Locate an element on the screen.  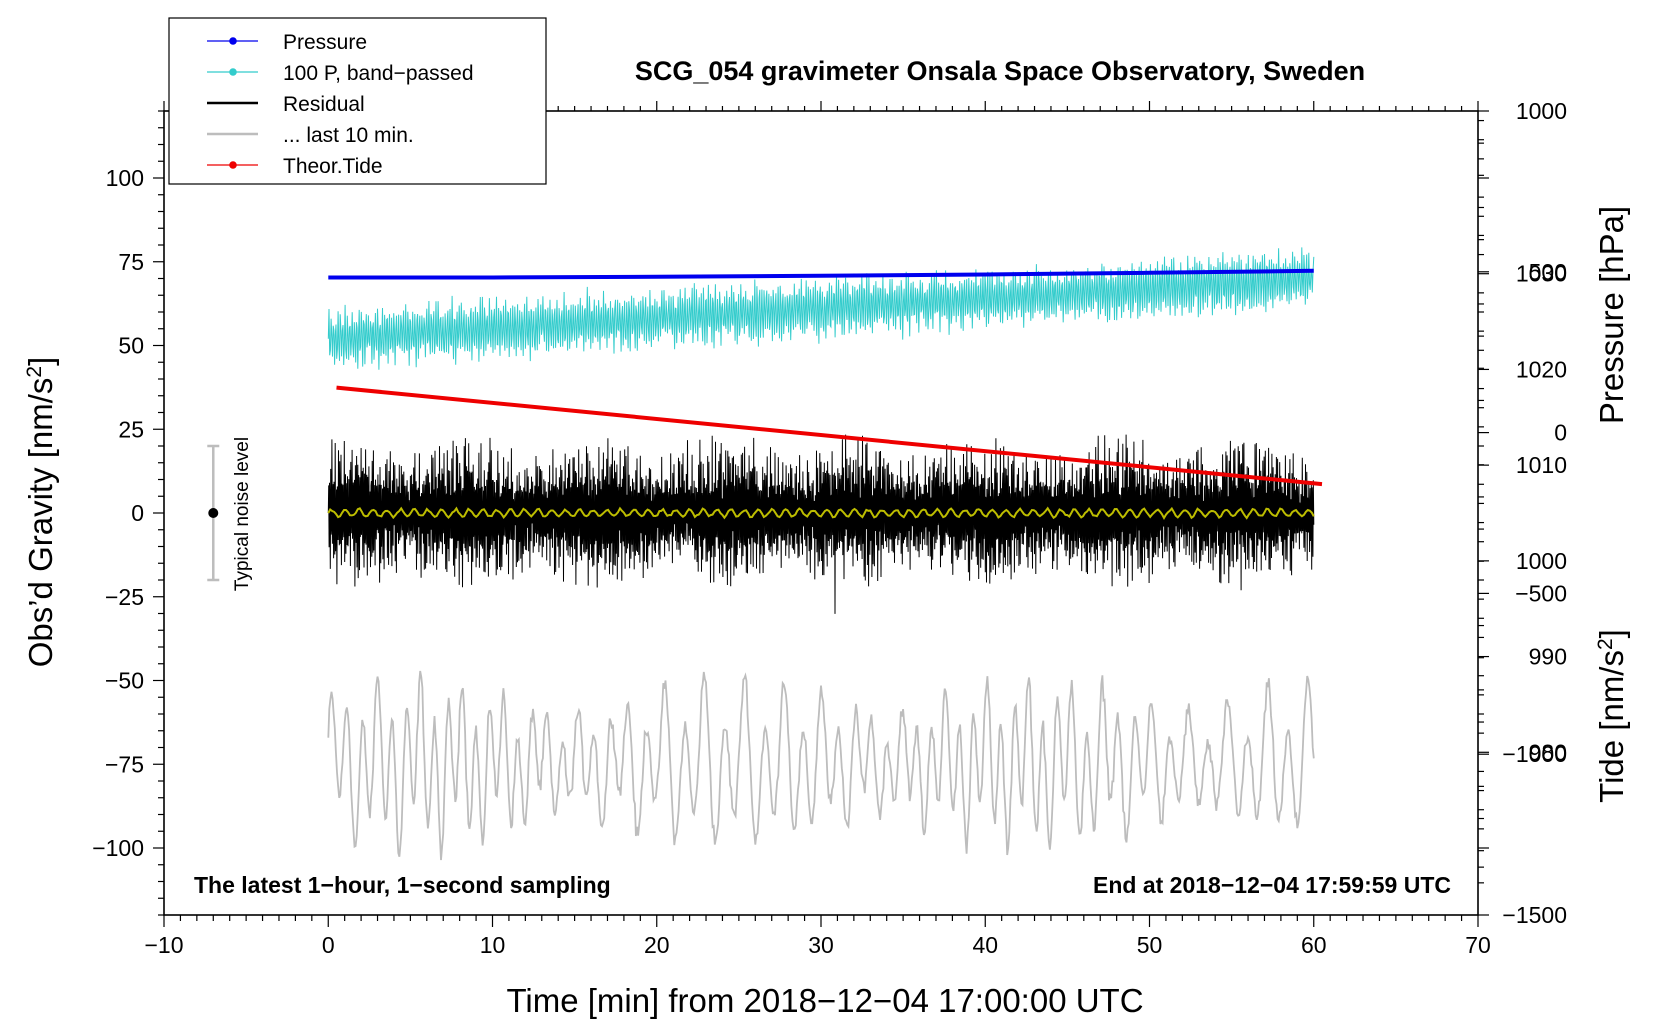
y-axis-title-tide-main: Tide [nm/s is located at coordinates (1611, 726).